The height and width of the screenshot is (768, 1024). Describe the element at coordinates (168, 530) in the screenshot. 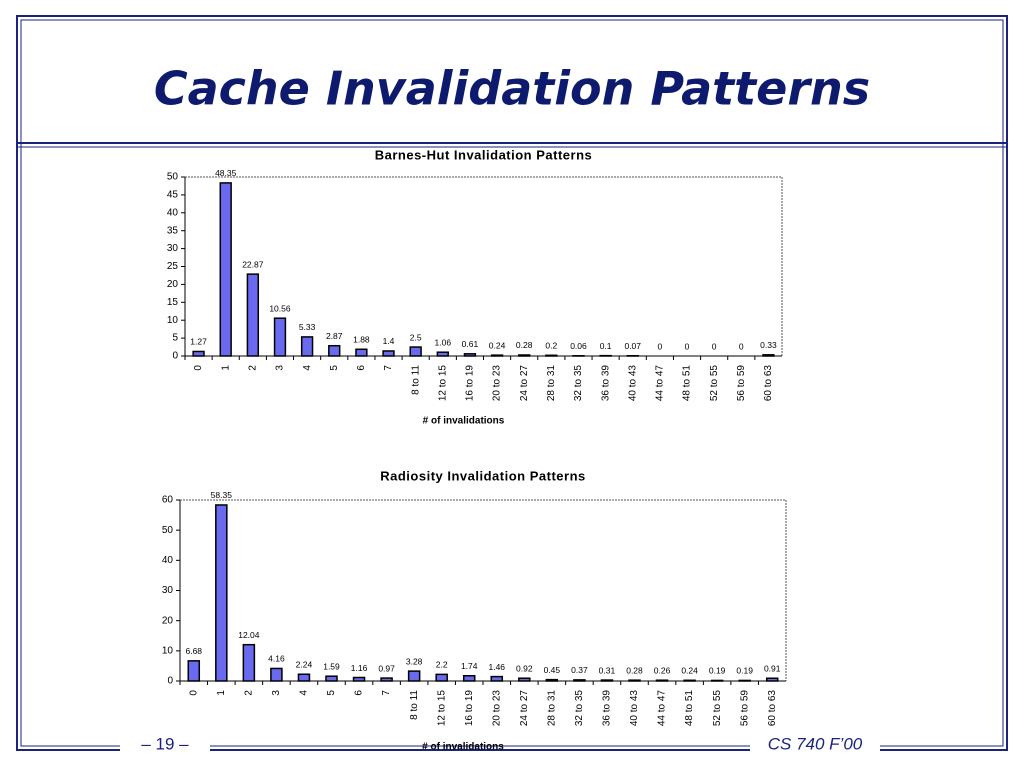

I see `y-tick-label: 50` at that location.